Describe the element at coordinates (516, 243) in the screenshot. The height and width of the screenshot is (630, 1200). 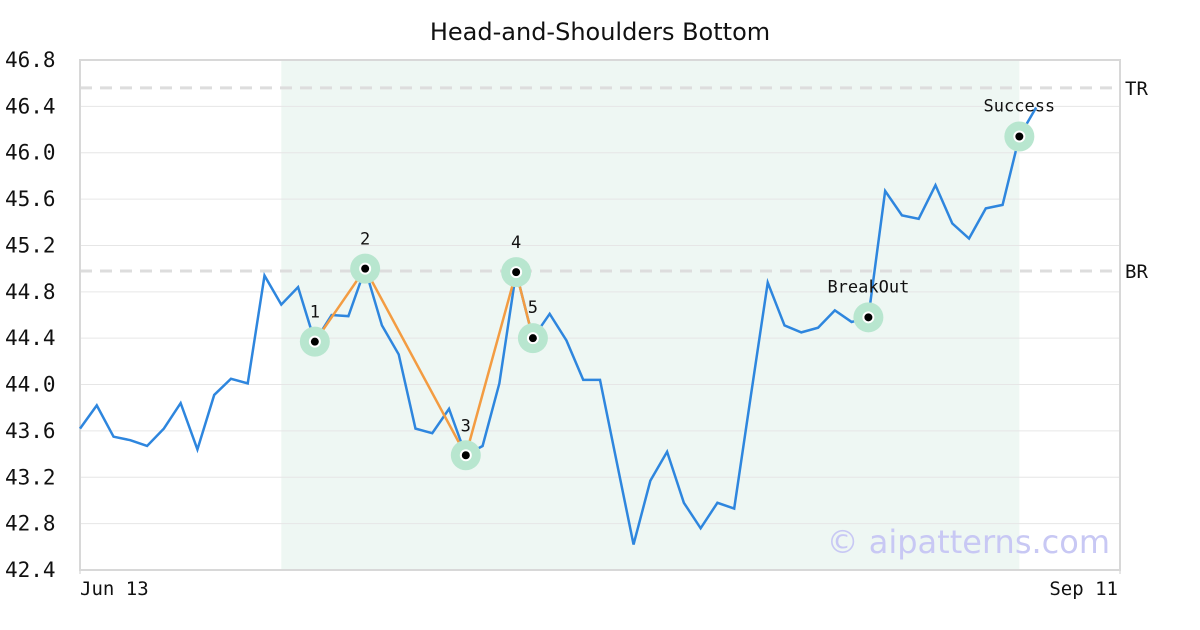
I see `marker-label: 4` at that location.